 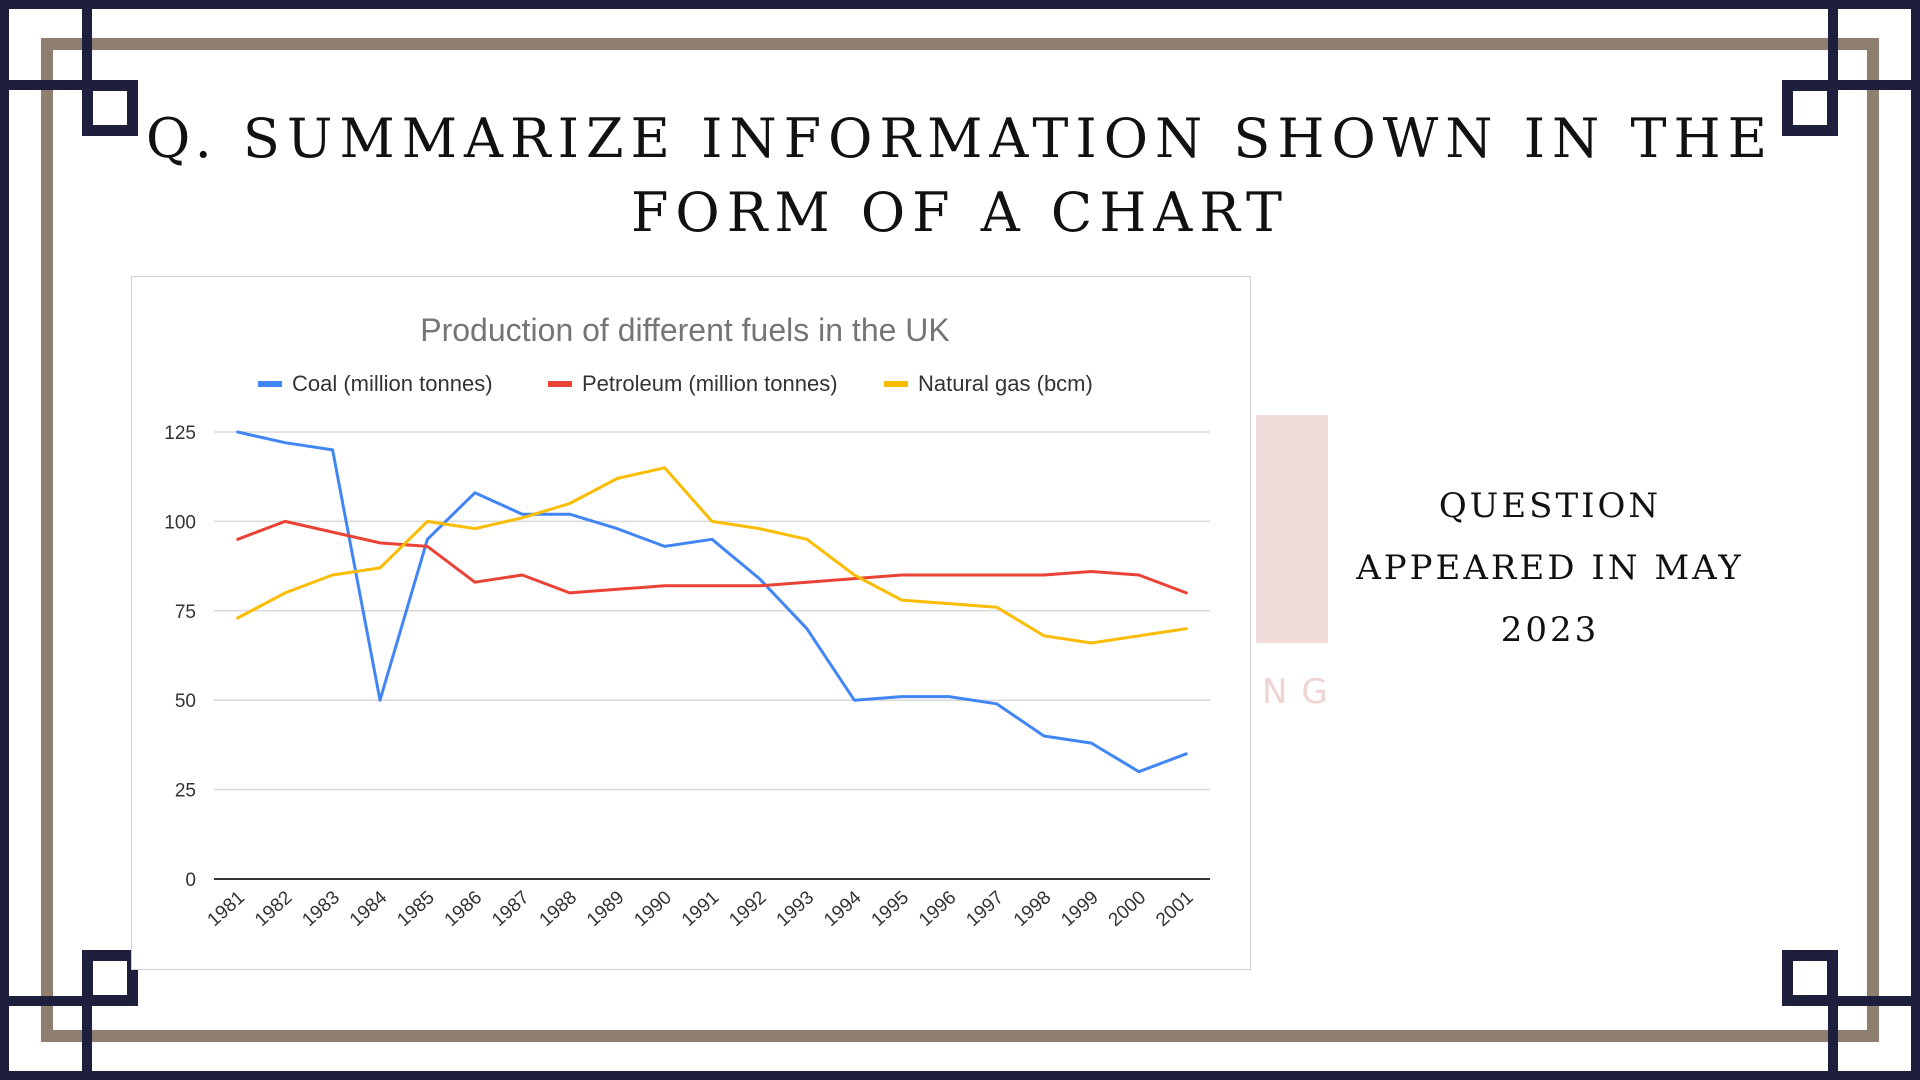 I want to click on corner-ornament-br, so click(x=1810, y=978).